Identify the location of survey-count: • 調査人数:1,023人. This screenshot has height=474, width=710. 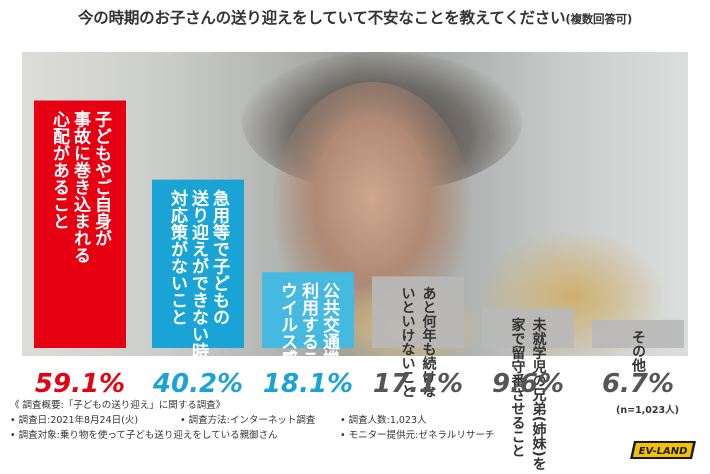
(383, 420).